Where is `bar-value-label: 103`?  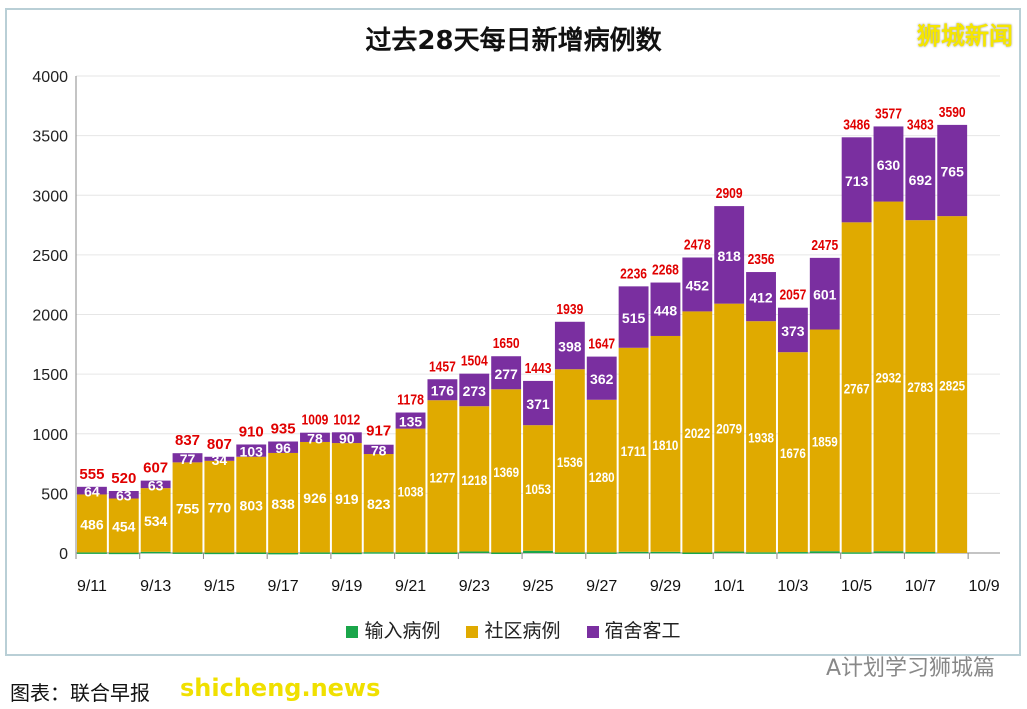
bar-value-label: 103 is located at coordinates (252, 452).